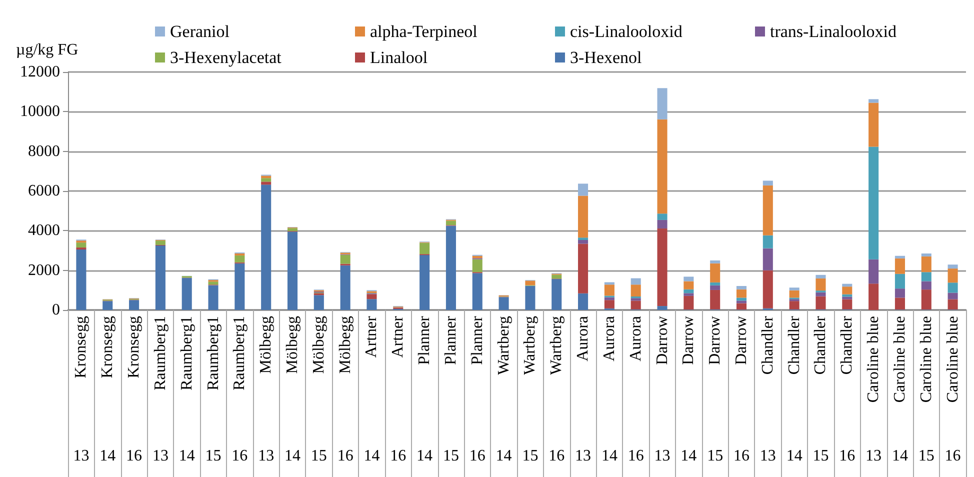 This screenshot has width=974, height=477. Describe the element at coordinates (626, 31) in the screenshot. I see `legend-label: cis-Linalooloxid` at that location.